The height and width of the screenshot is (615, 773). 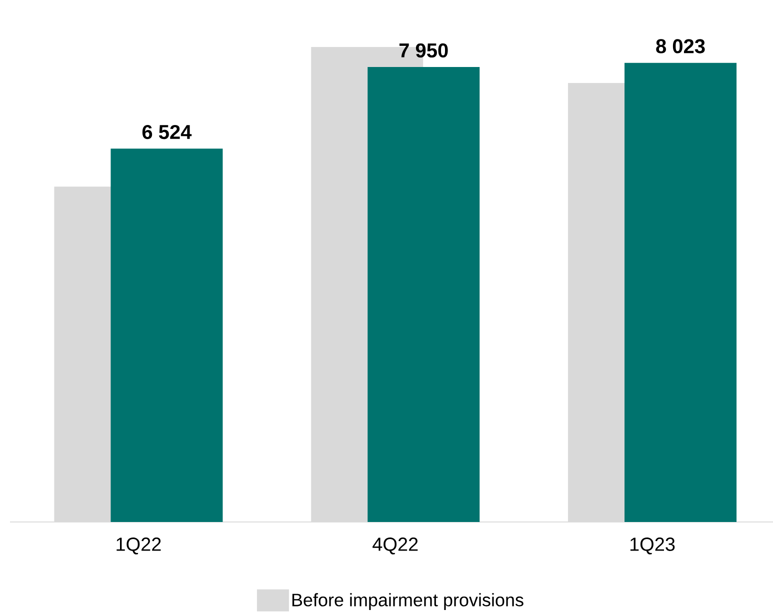 What do you see at coordinates (680, 46) in the screenshot?
I see `data-label: 8 023` at bounding box center [680, 46].